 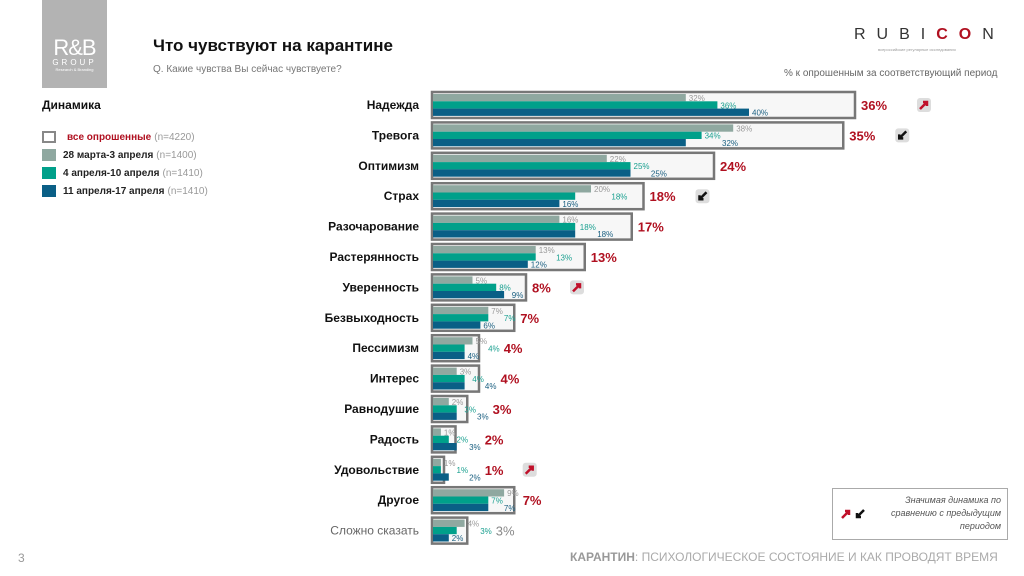 What do you see at coordinates (547, 250) in the screenshot?
I see `bar-value-label: 13%` at bounding box center [547, 250].